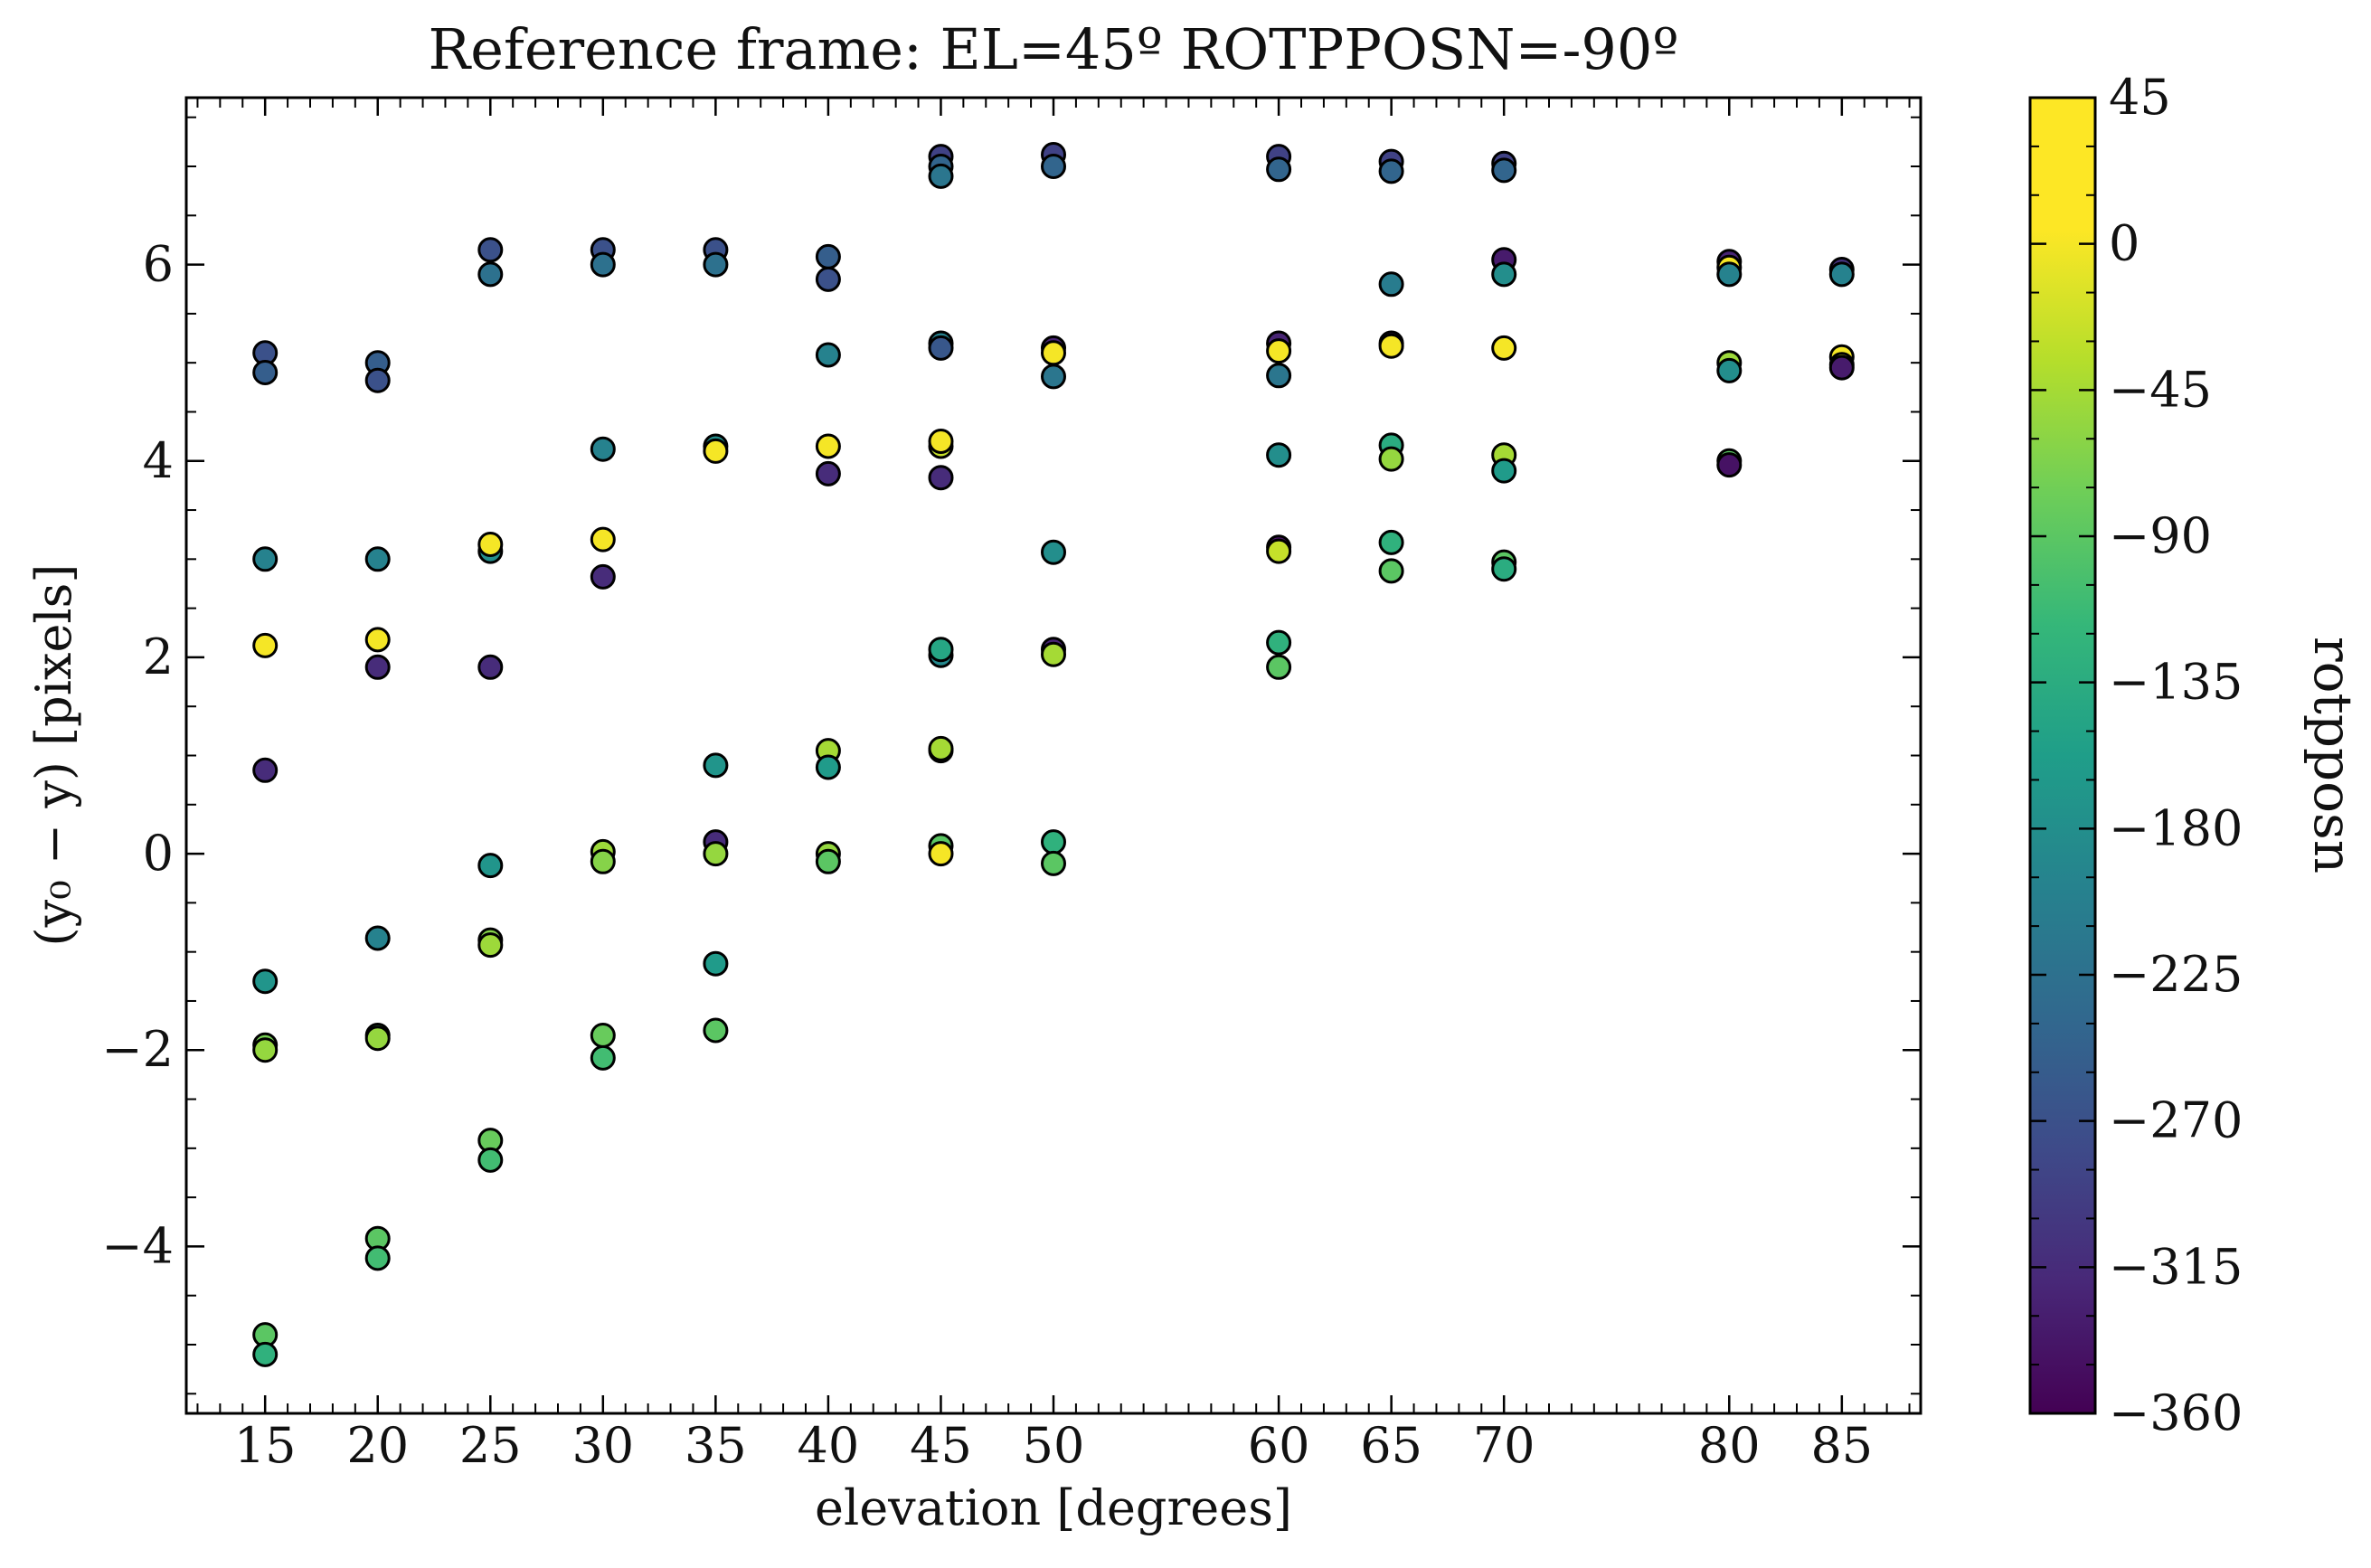 The width and height of the screenshot is (2371, 1568). Describe the element at coordinates (1391, 1445) in the screenshot. I see `x-tick-label: 65` at that location.